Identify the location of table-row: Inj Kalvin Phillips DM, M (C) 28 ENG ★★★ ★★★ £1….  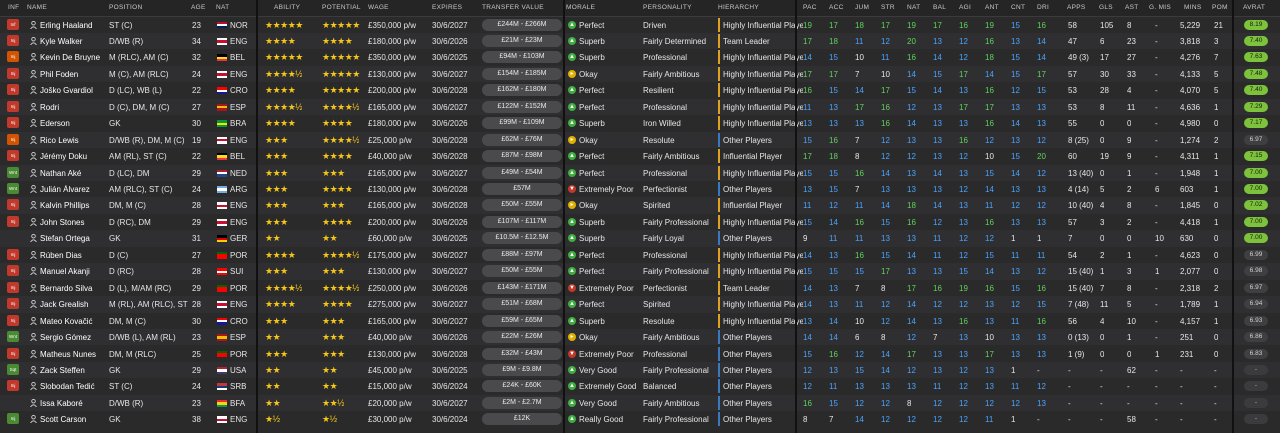
(640, 205).